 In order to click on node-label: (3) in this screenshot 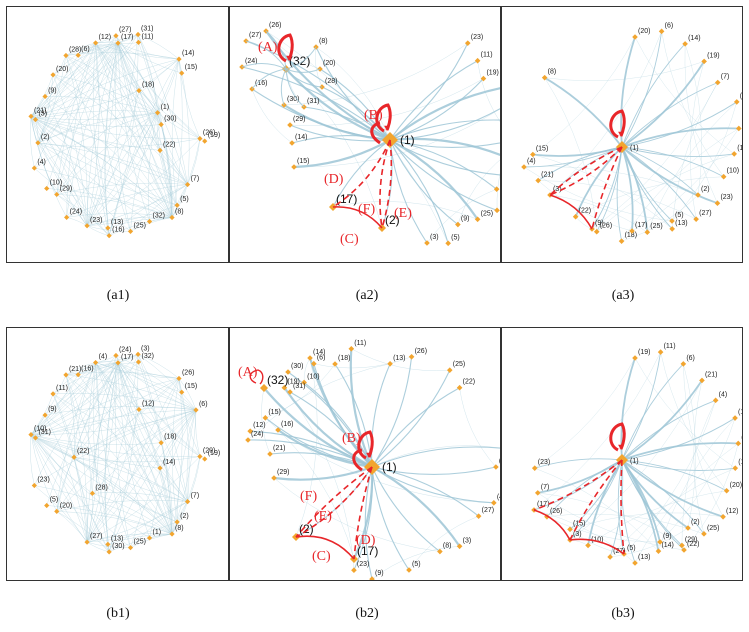, I will do `click(577, 534)`.